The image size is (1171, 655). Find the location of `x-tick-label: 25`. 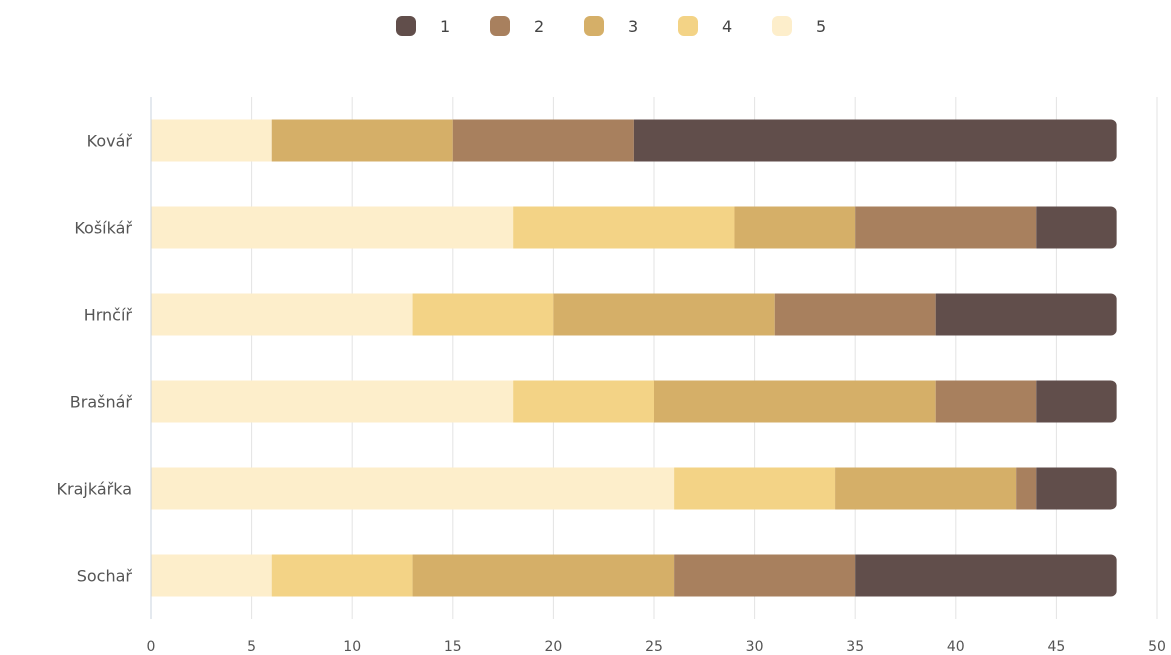

x-tick-label: 25 is located at coordinates (654, 647).